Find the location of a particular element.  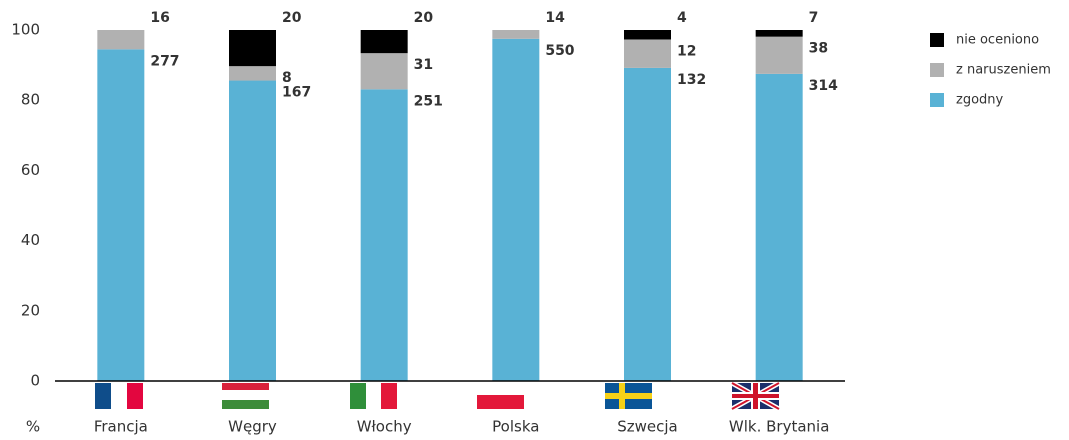

data-label: 8 is located at coordinates (287, 78).